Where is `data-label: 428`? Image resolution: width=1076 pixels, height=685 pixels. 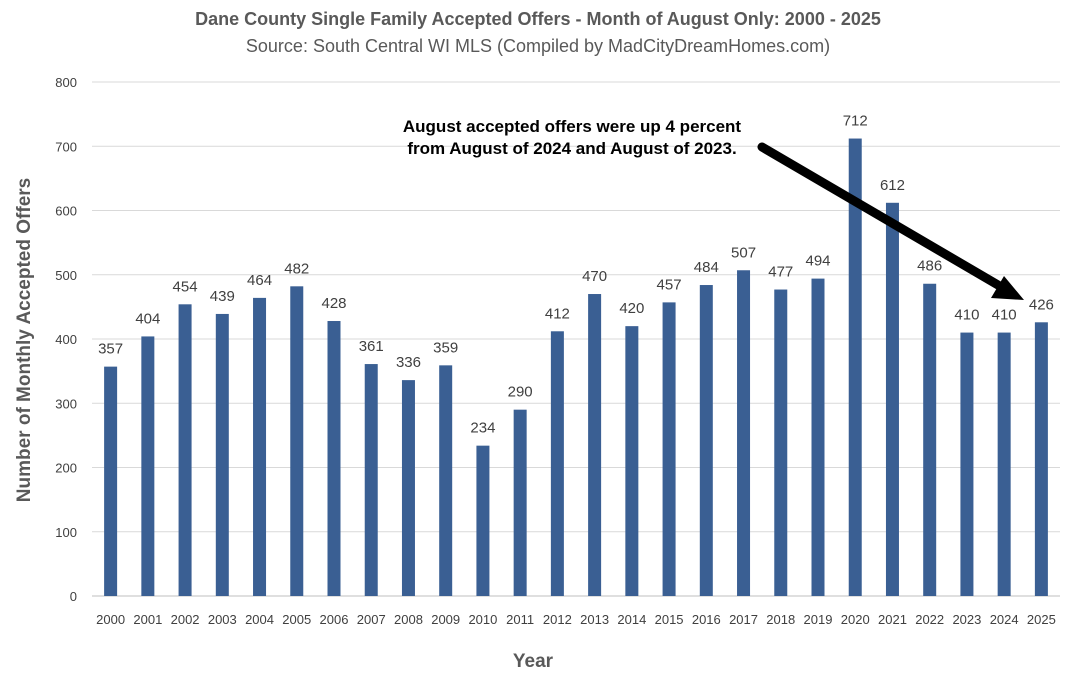
data-label: 428 is located at coordinates (333, 303).